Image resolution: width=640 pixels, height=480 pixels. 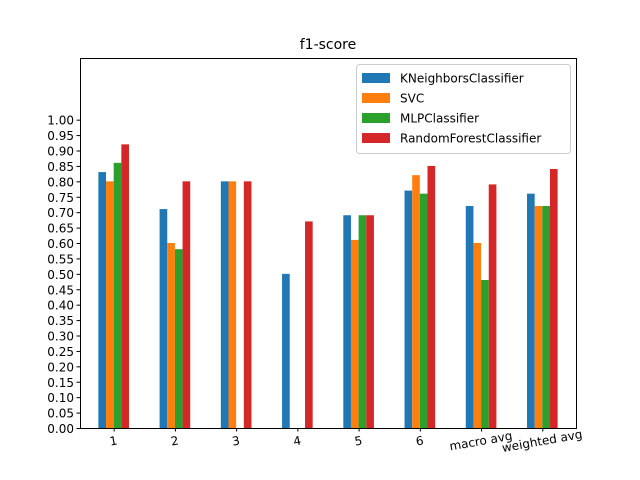 I want to click on legend-box, so click(x=463, y=109).